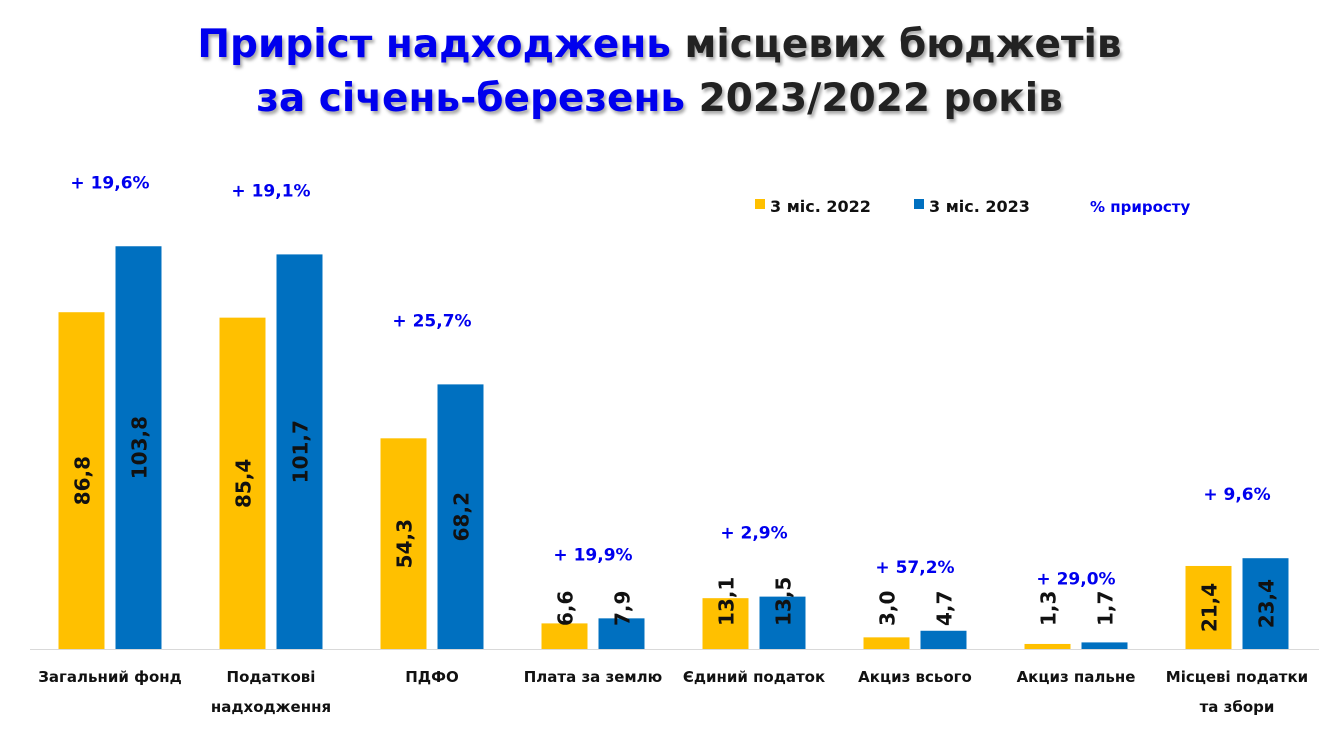  Describe the element at coordinates (979, 206) in the screenshot. I see `legend-label-2023: 3 міс. 2023` at that location.